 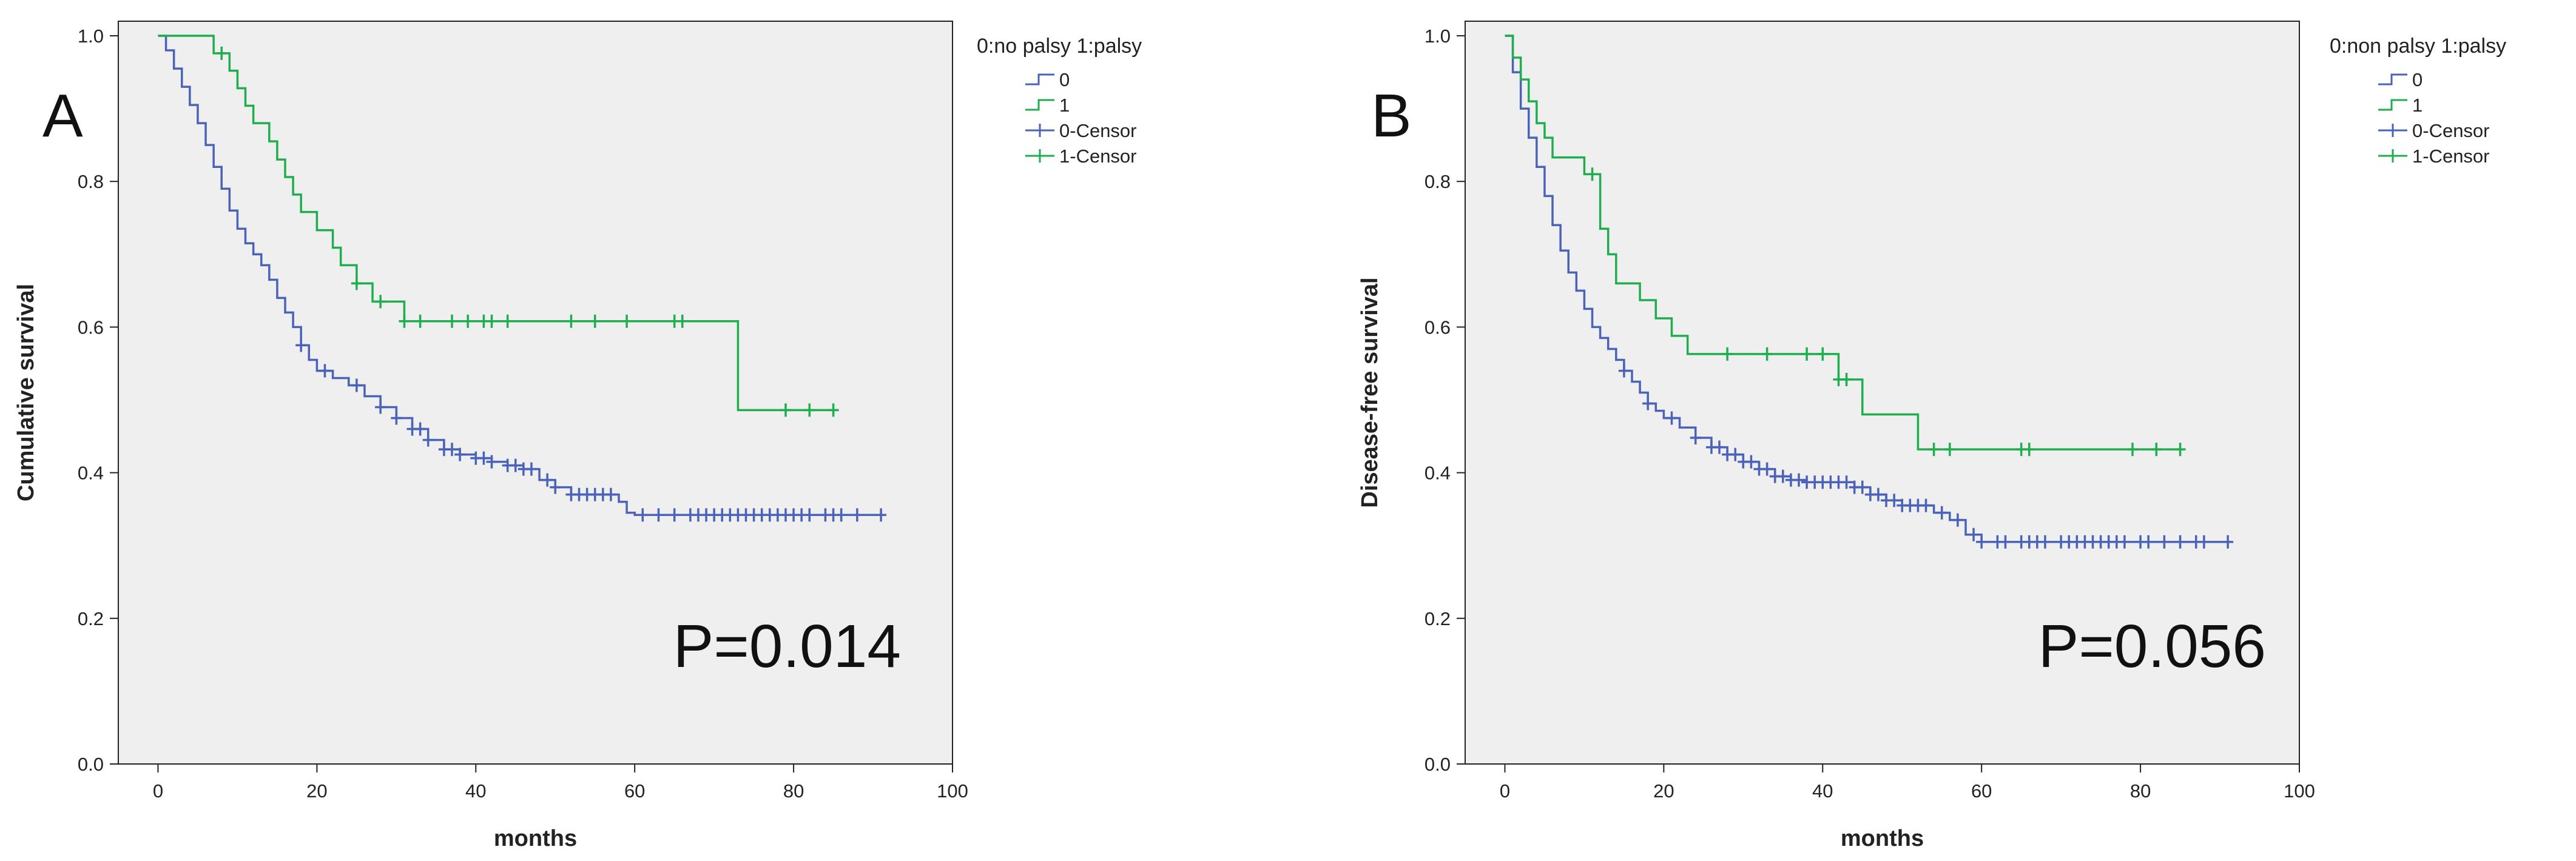 I want to click on x-tick-label: 40, so click(x=475, y=791).